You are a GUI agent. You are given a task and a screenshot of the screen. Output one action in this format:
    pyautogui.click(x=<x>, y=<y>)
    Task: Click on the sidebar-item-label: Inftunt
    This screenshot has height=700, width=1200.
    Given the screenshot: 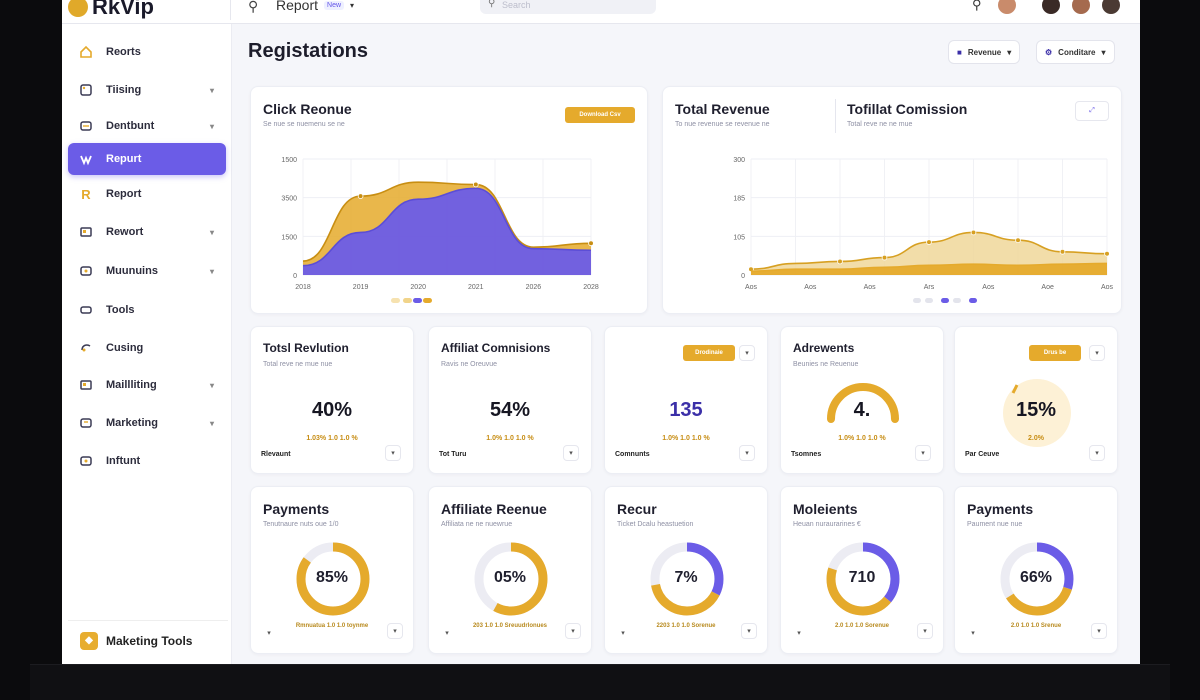 What is the action you would take?
    pyautogui.click(x=123, y=461)
    